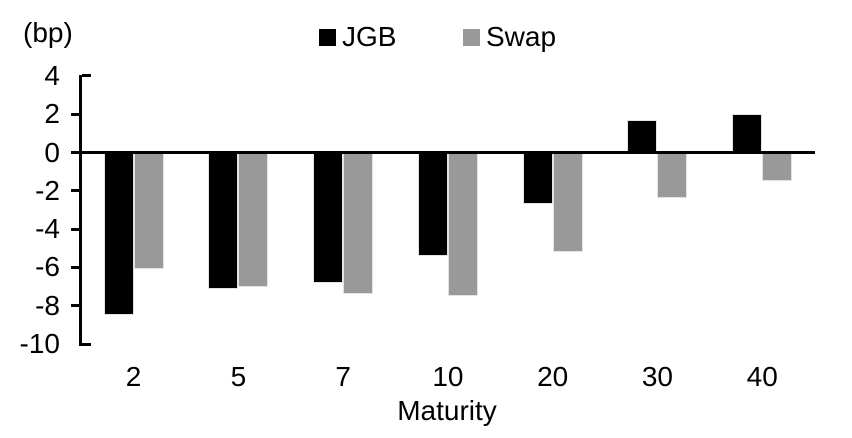 This screenshot has width=852, height=438. What do you see at coordinates (39, 344) in the screenshot?
I see `y-tick-label--10: -10` at bounding box center [39, 344].